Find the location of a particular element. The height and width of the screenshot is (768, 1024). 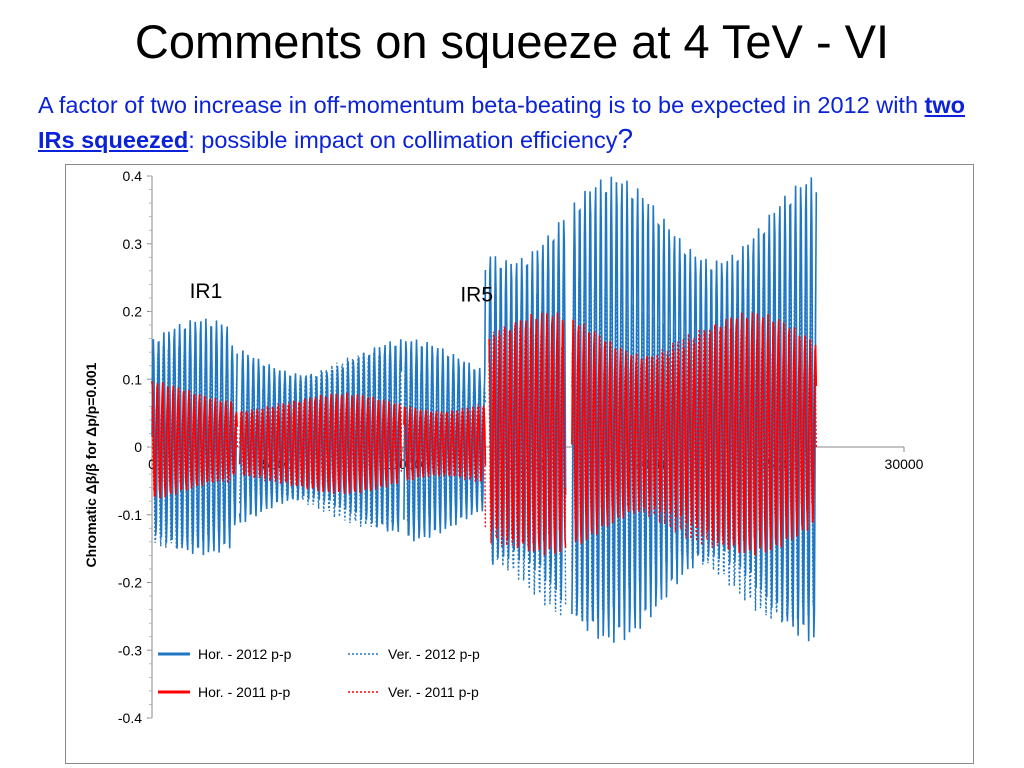

y-tick-label: 0.4 is located at coordinates (133, 176).